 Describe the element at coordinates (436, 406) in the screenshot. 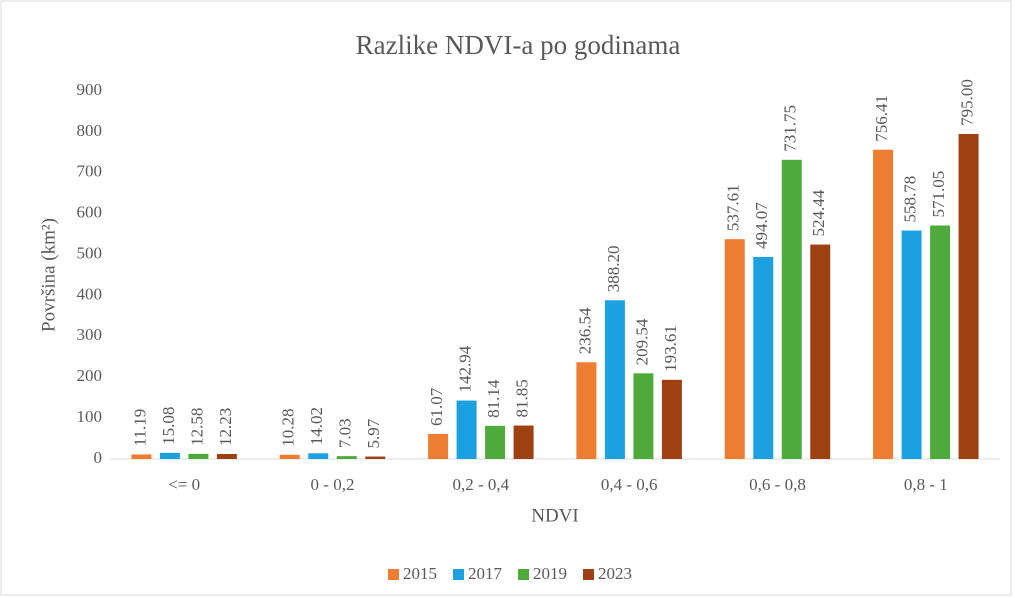

I see `data-label: 61.07` at that location.